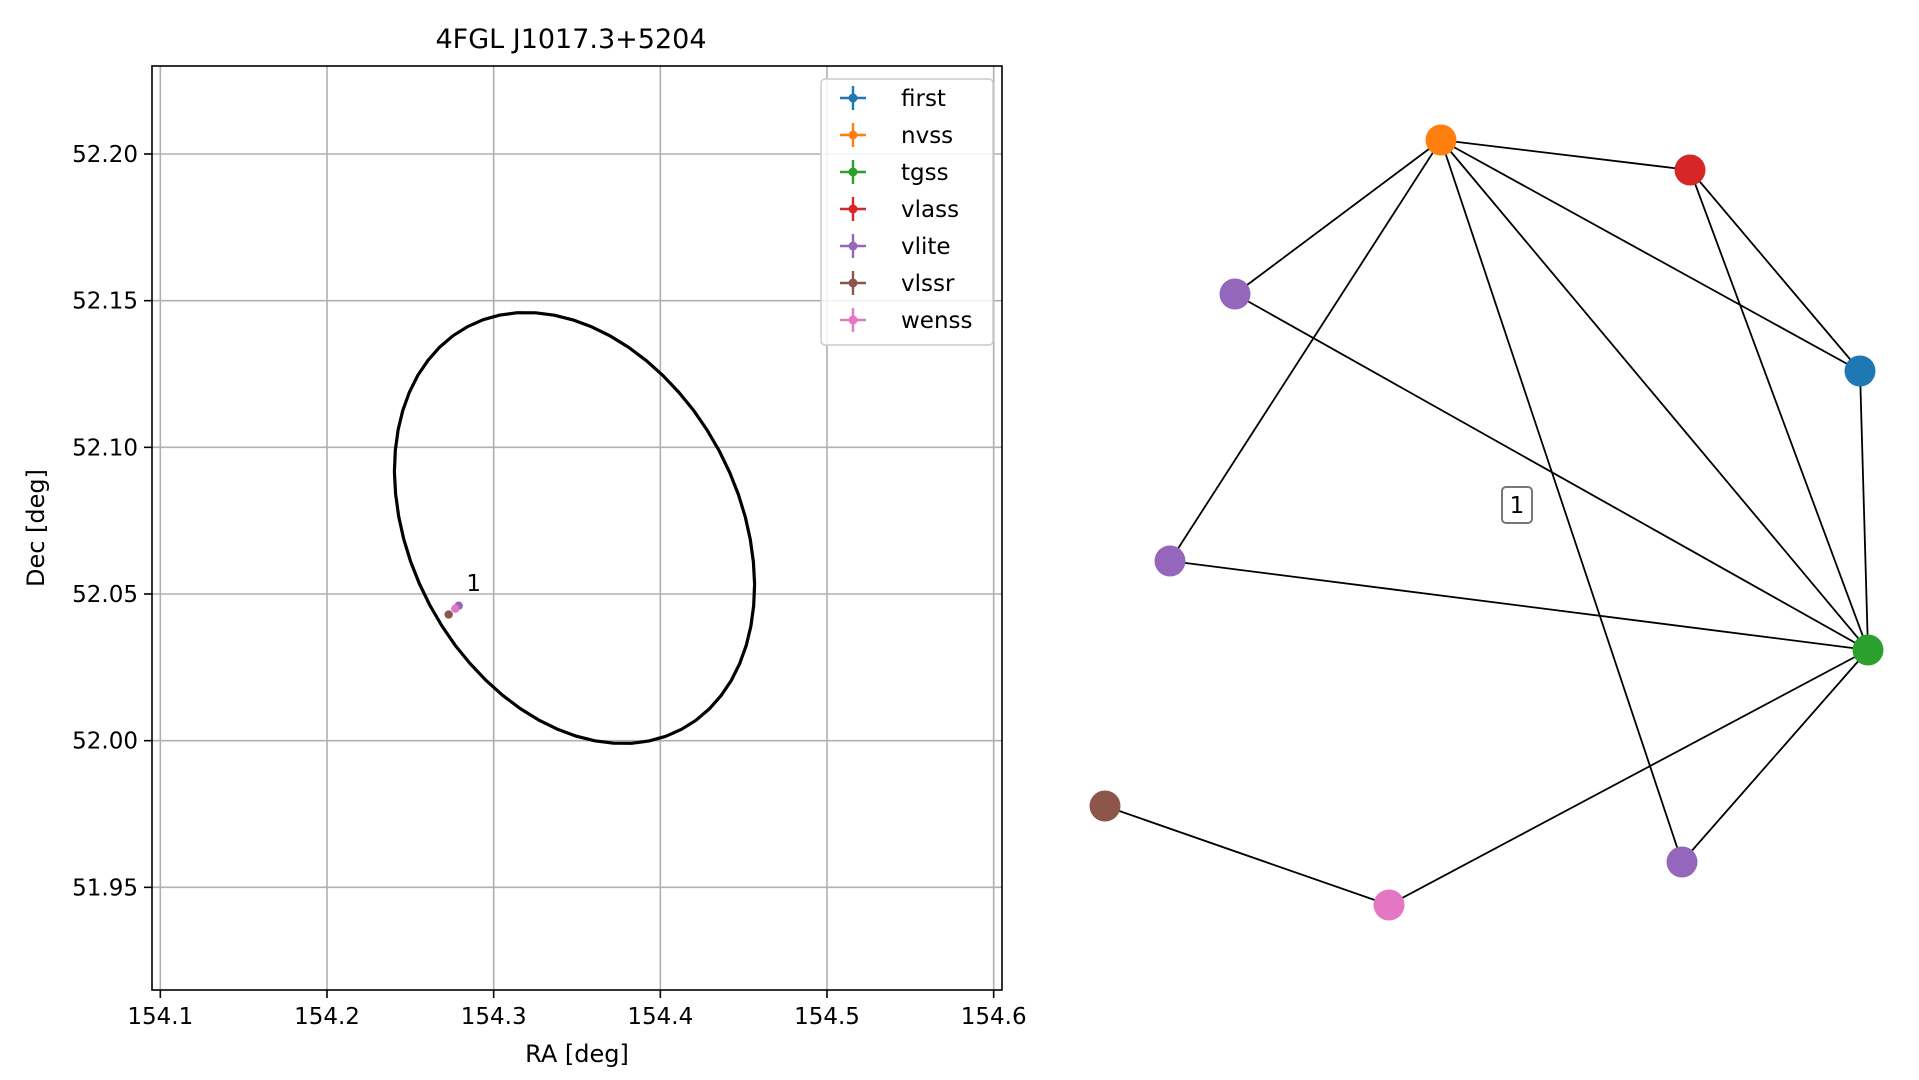  What do you see at coordinates (160, 1017) in the screenshot?
I see `x-tick-label: 154.1` at bounding box center [160, 1017].